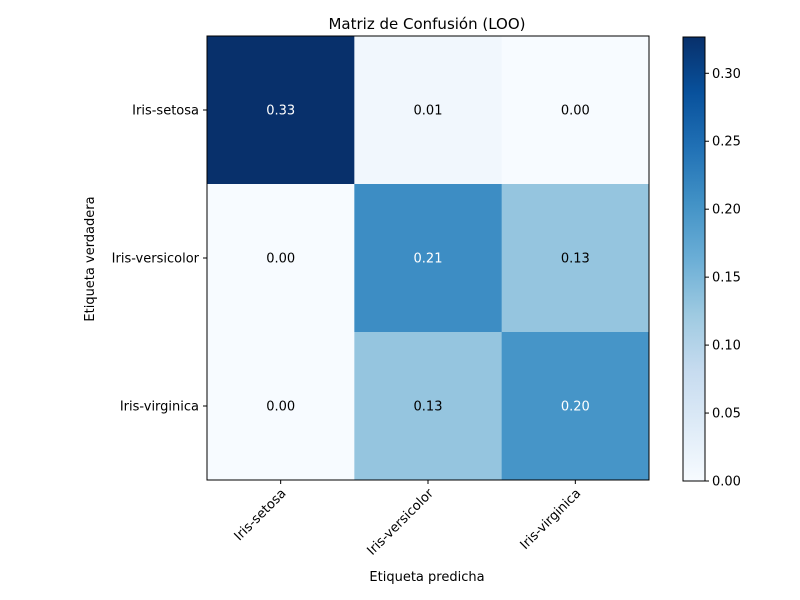 Image resolution: width=800 pixels, height=600 pixels. Describe the element at coordinates (726, 346) in the screenshot. I see `colorbar-tick-label-2: 0.10` at that location.